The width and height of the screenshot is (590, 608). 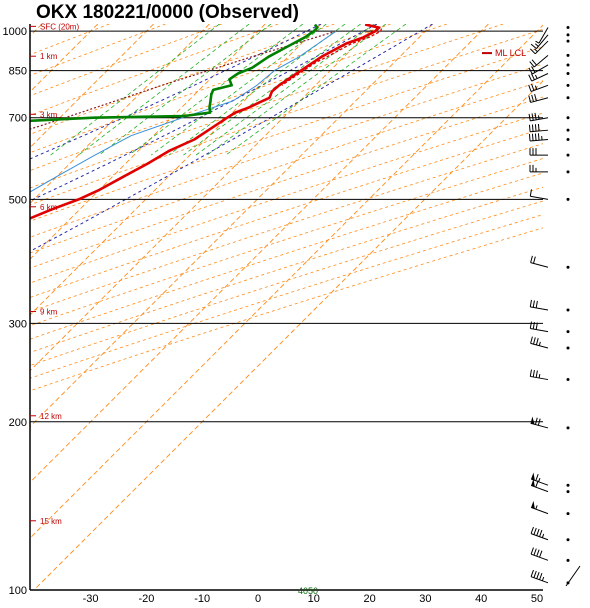 I want to click on height-label: 1 km, so click(x=49, y=56).